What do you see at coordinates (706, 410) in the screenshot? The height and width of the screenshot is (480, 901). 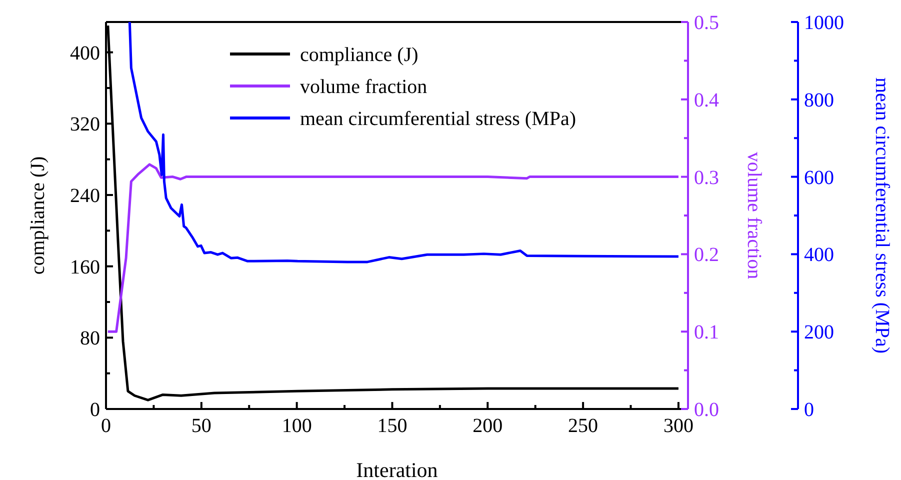 I see `y2-tick-label: 0.0` at bounding box center [706, 410].